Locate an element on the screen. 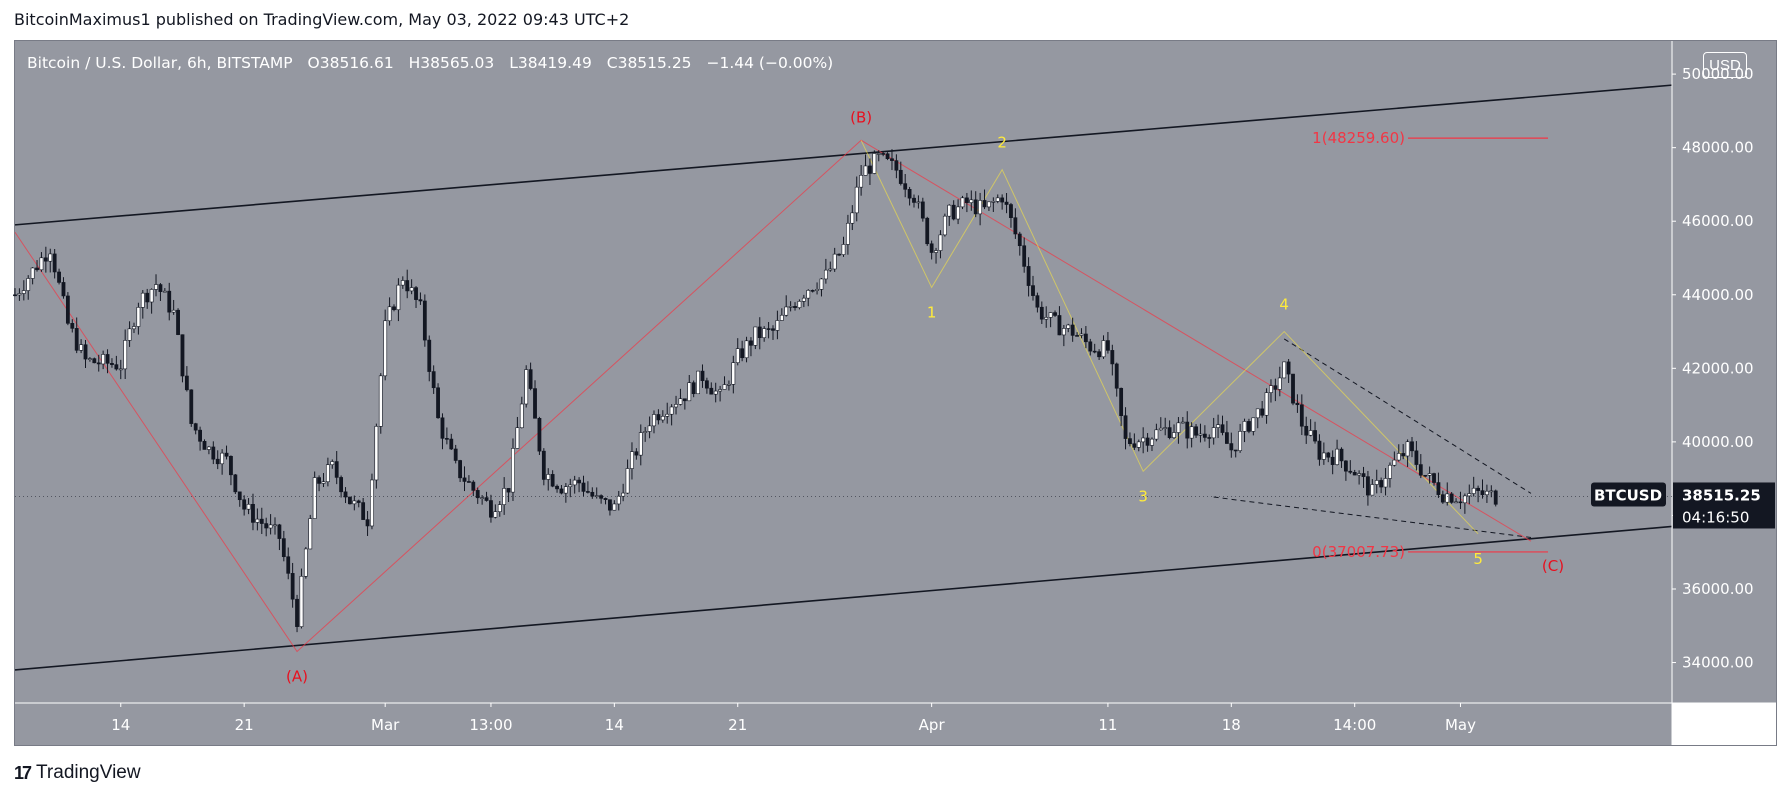 The height and width of the screenshot is (800, 1791). time-tick-label: Apr is located at coordinates (932, 725).